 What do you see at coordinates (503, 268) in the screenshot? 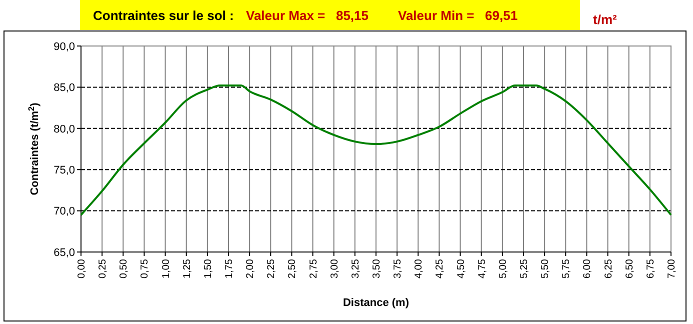
I see `x-tick-label: 5,00` at bounding box center [503, 268].